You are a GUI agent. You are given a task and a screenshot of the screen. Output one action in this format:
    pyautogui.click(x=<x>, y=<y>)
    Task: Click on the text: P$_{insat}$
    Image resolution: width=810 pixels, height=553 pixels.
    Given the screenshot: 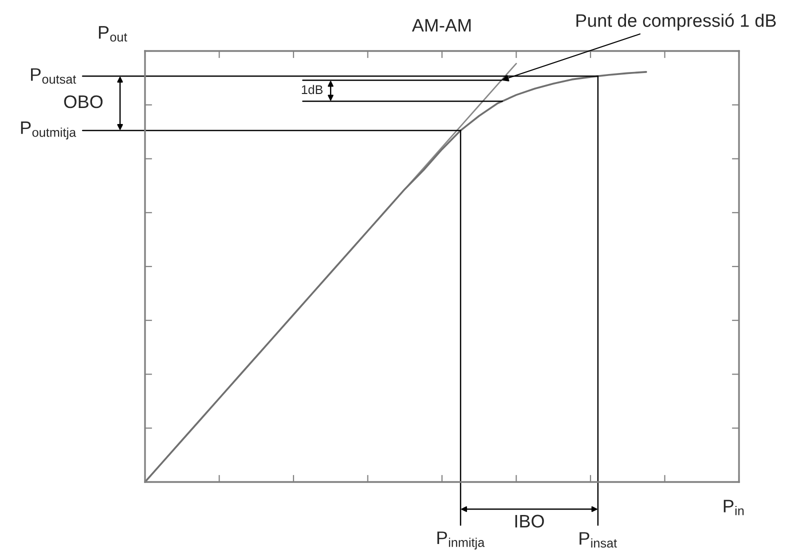 What is the action you would take?
    pyautogui.click(x=598, y=540)
    